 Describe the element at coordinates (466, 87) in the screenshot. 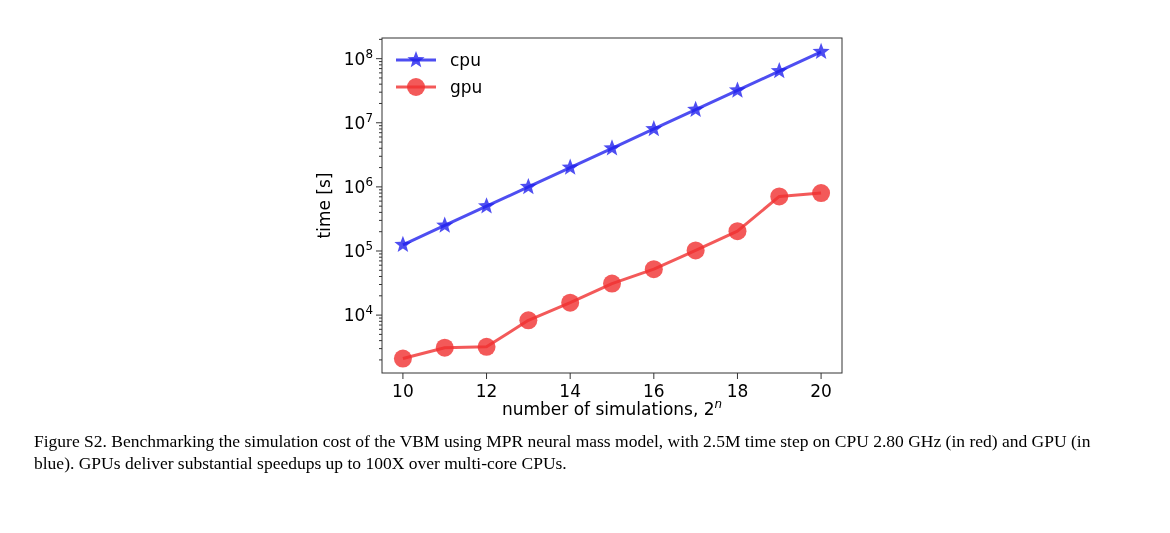

I see `legend-label: gpu` at that location.